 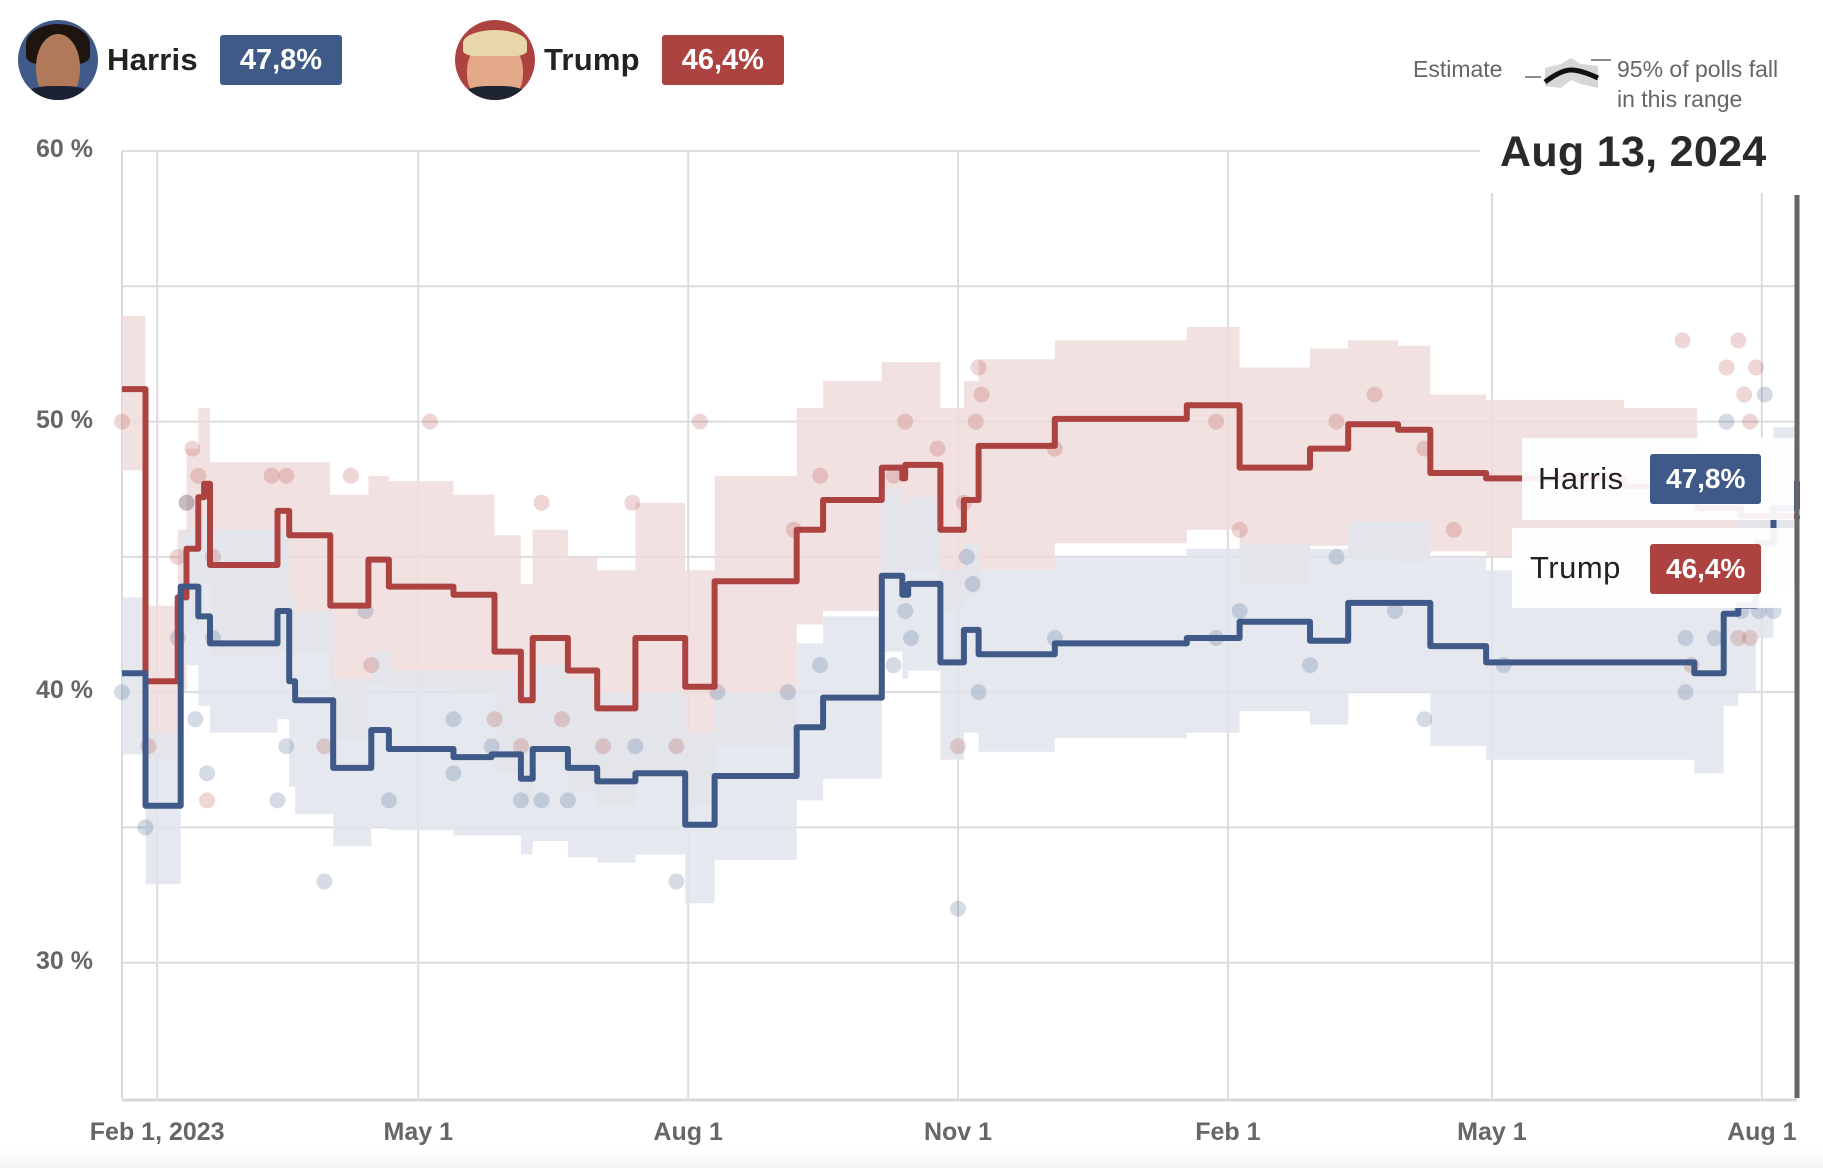 What do you see at coordinates (157, 1132) in the screenshot?
I see `x-tick-label: Feb 1, 2023` at bounding box center [157, 1132].